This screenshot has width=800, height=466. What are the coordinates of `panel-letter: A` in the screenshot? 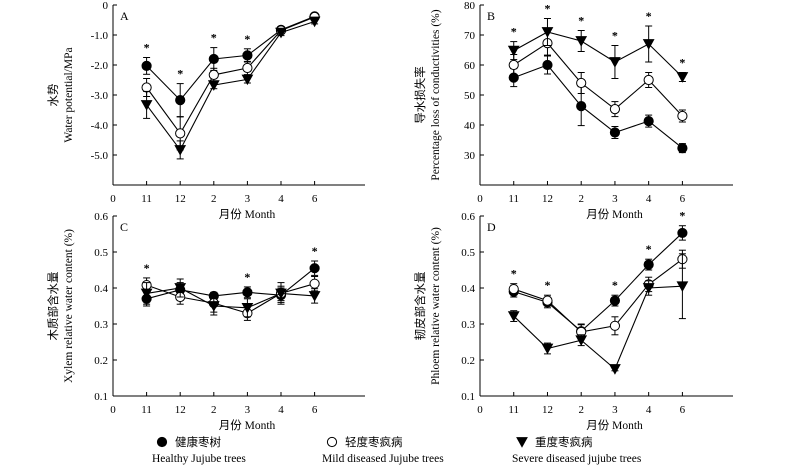 It's located at (124, 16).